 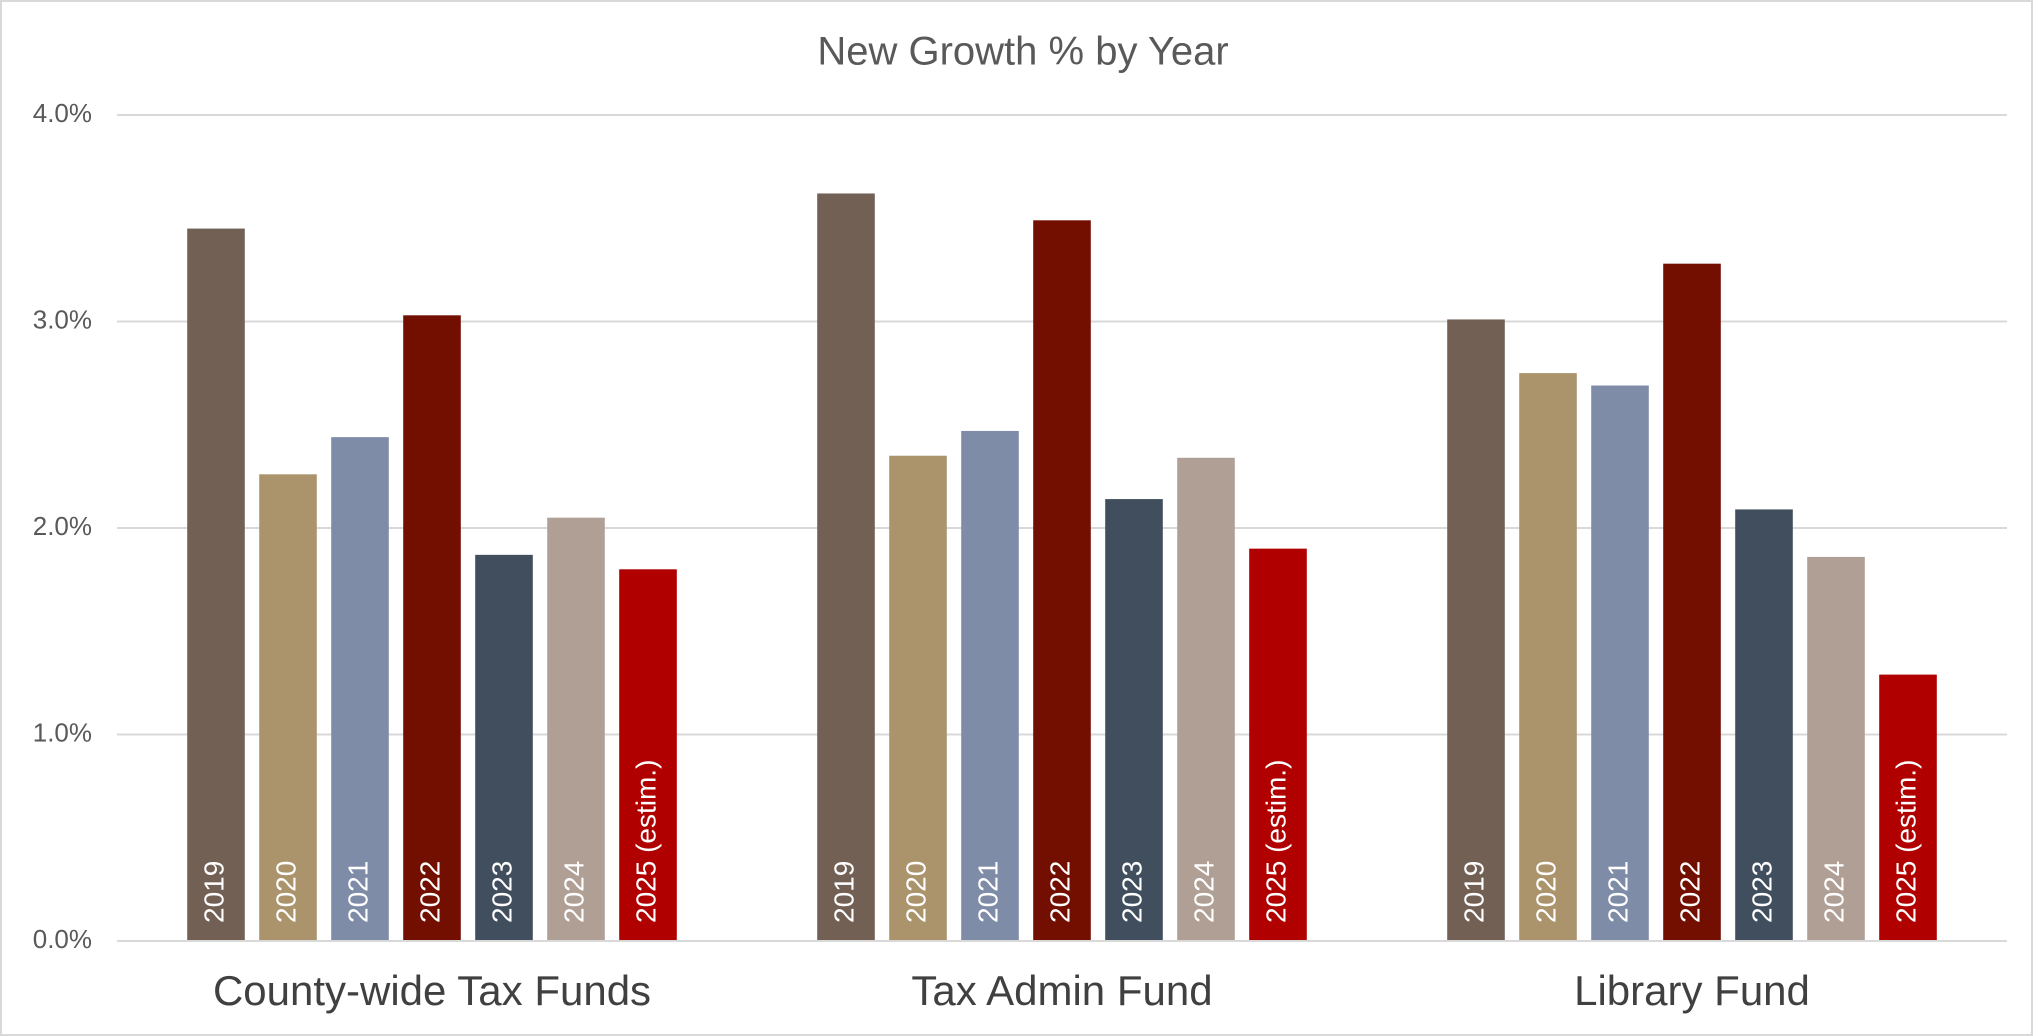 What do you see at coordinates (62, 732) in the screenshot?
I see `y-tick-label: 1.0%` at bounding box center [62, 732].